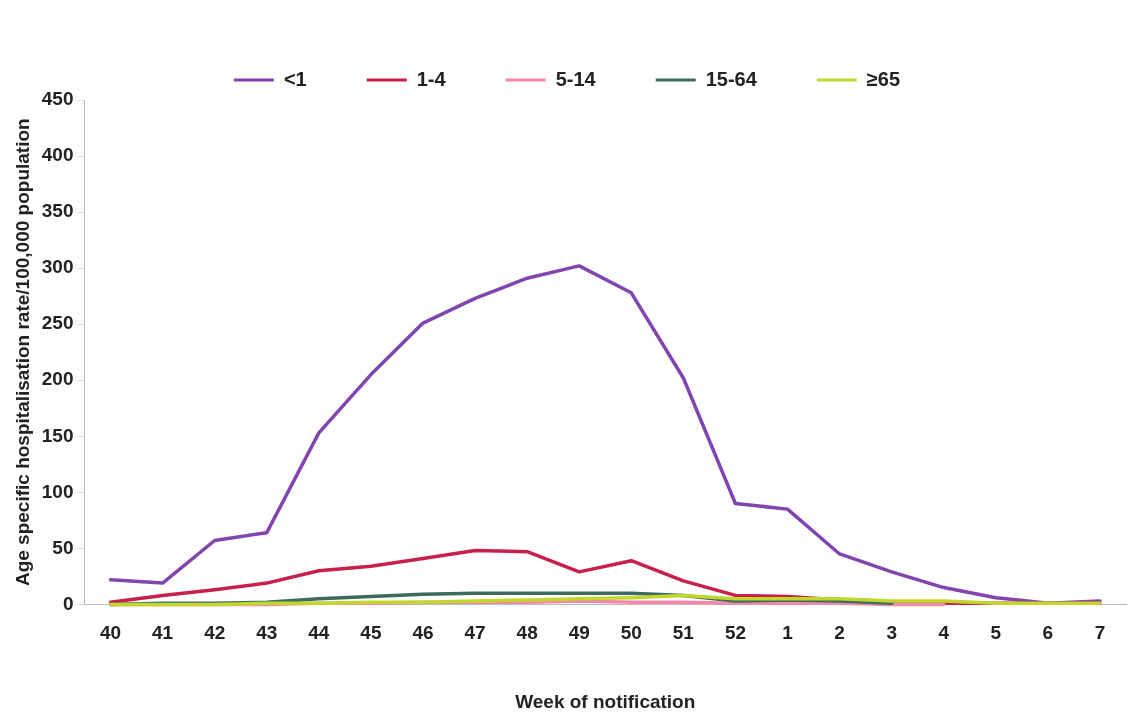 This screenshot has height=728, width=1138. I want to click on y-tick-label: 250, so click(57, 323).